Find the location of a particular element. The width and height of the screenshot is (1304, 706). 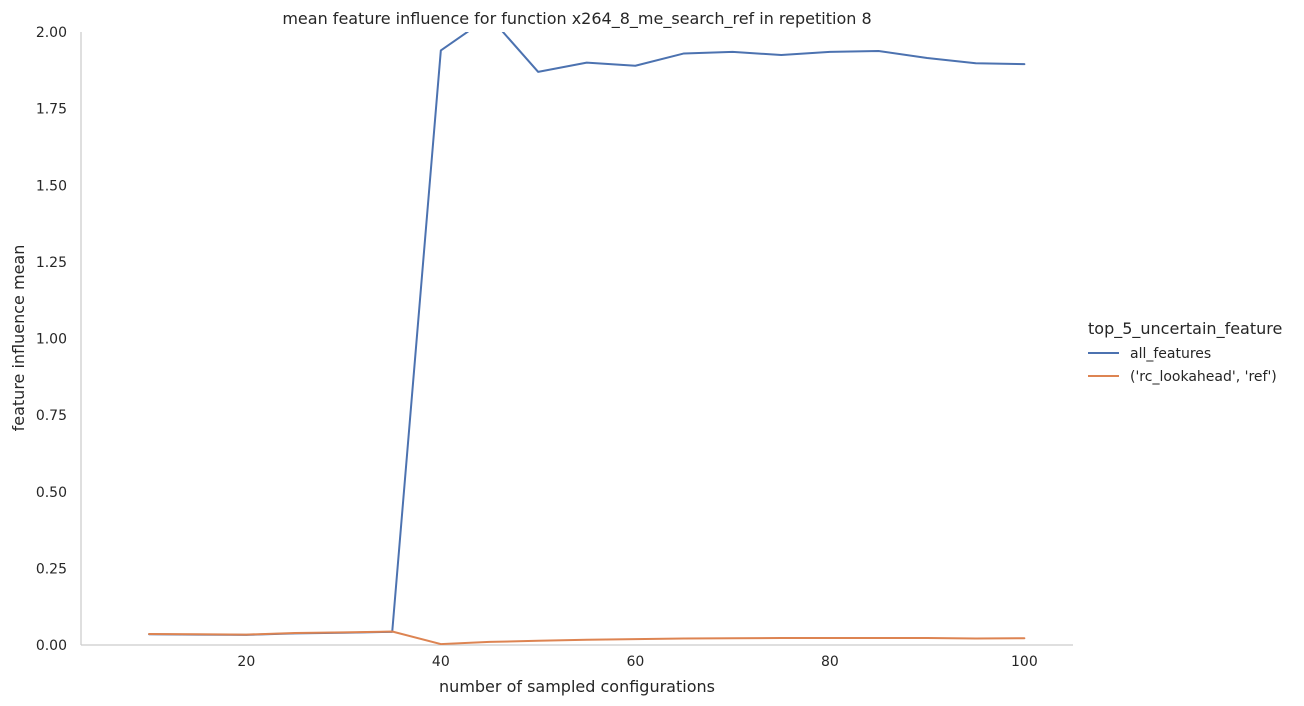

y-tick-label: 0.00 is located at coordinates (51, 646).